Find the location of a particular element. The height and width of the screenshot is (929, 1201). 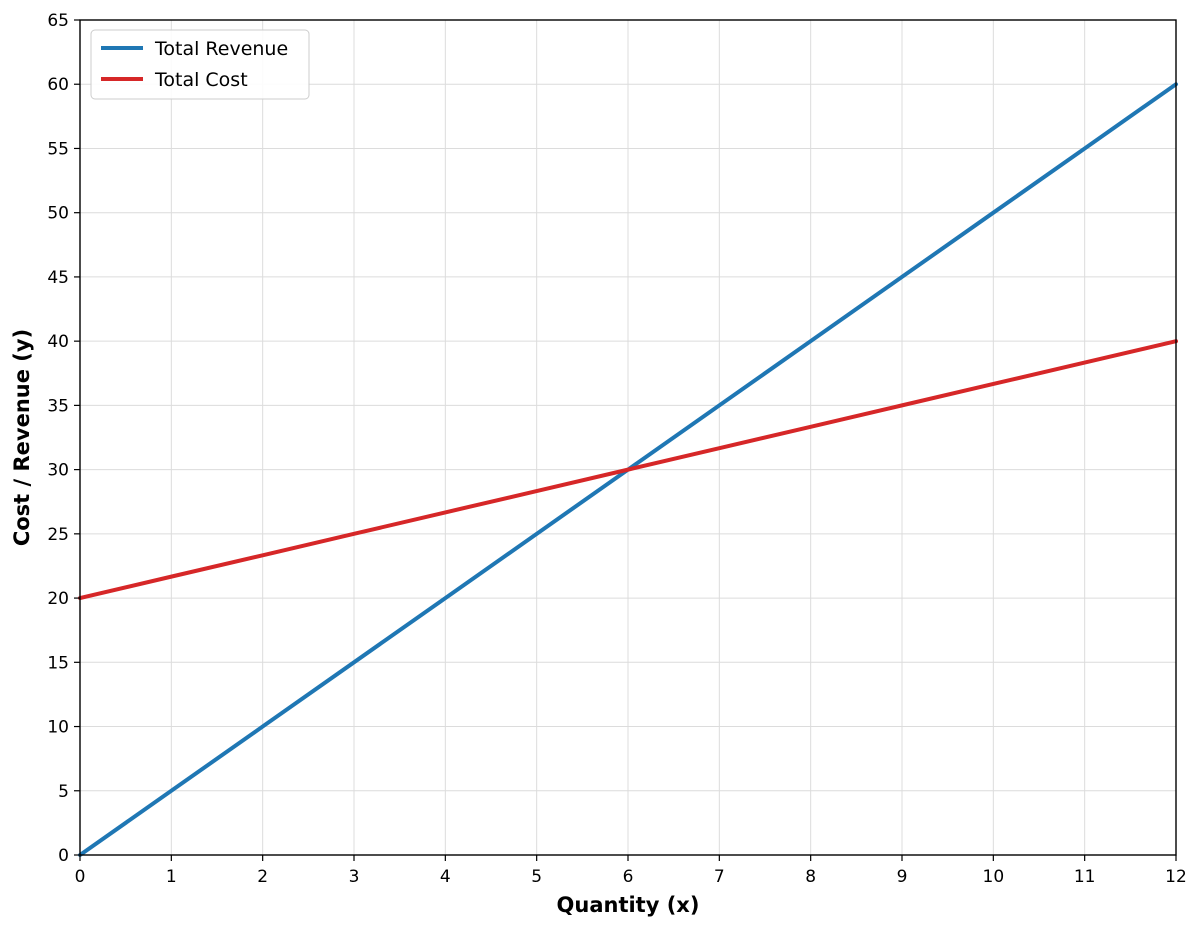

x-tick-label: 7 is located at coordinates (719, 877).